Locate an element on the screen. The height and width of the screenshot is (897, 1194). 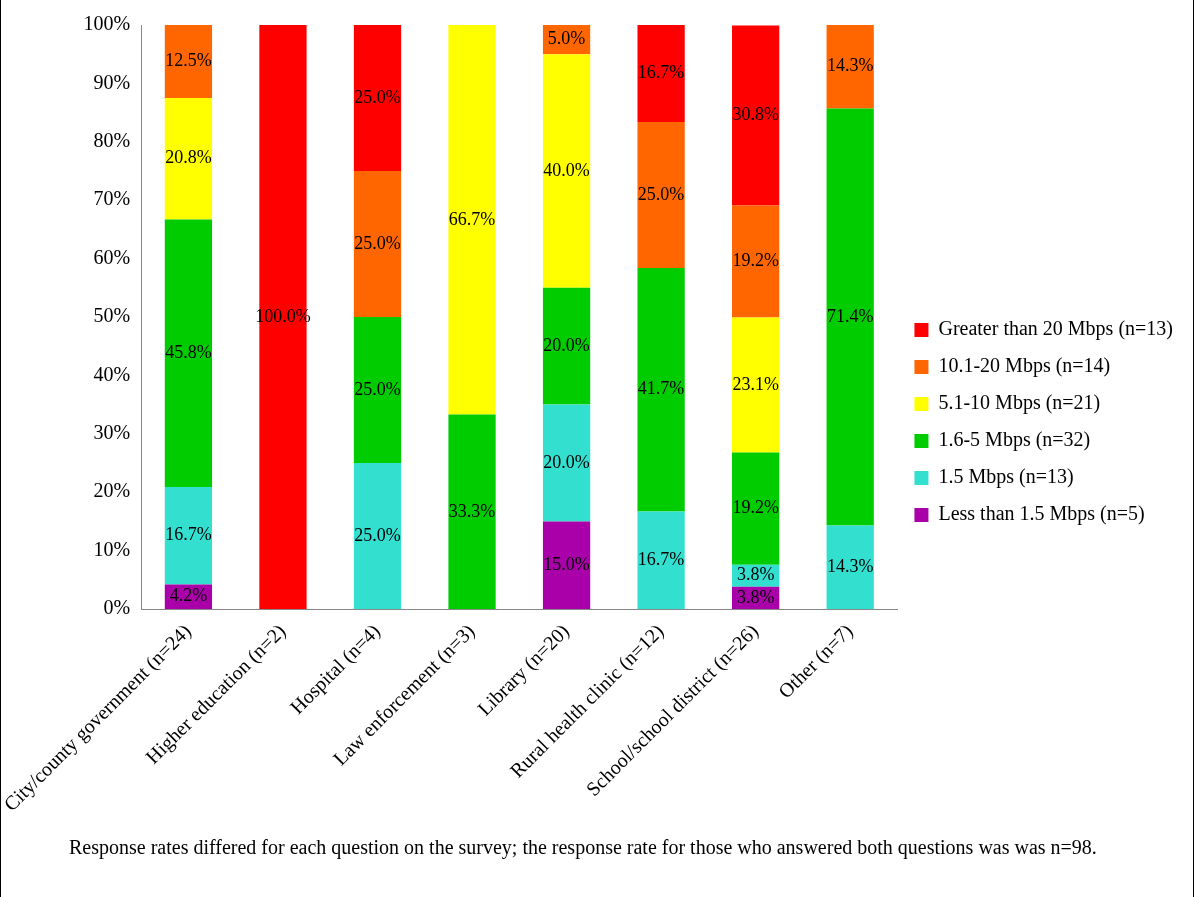
data-label: 41.7% is located at coordinates (661, 388).